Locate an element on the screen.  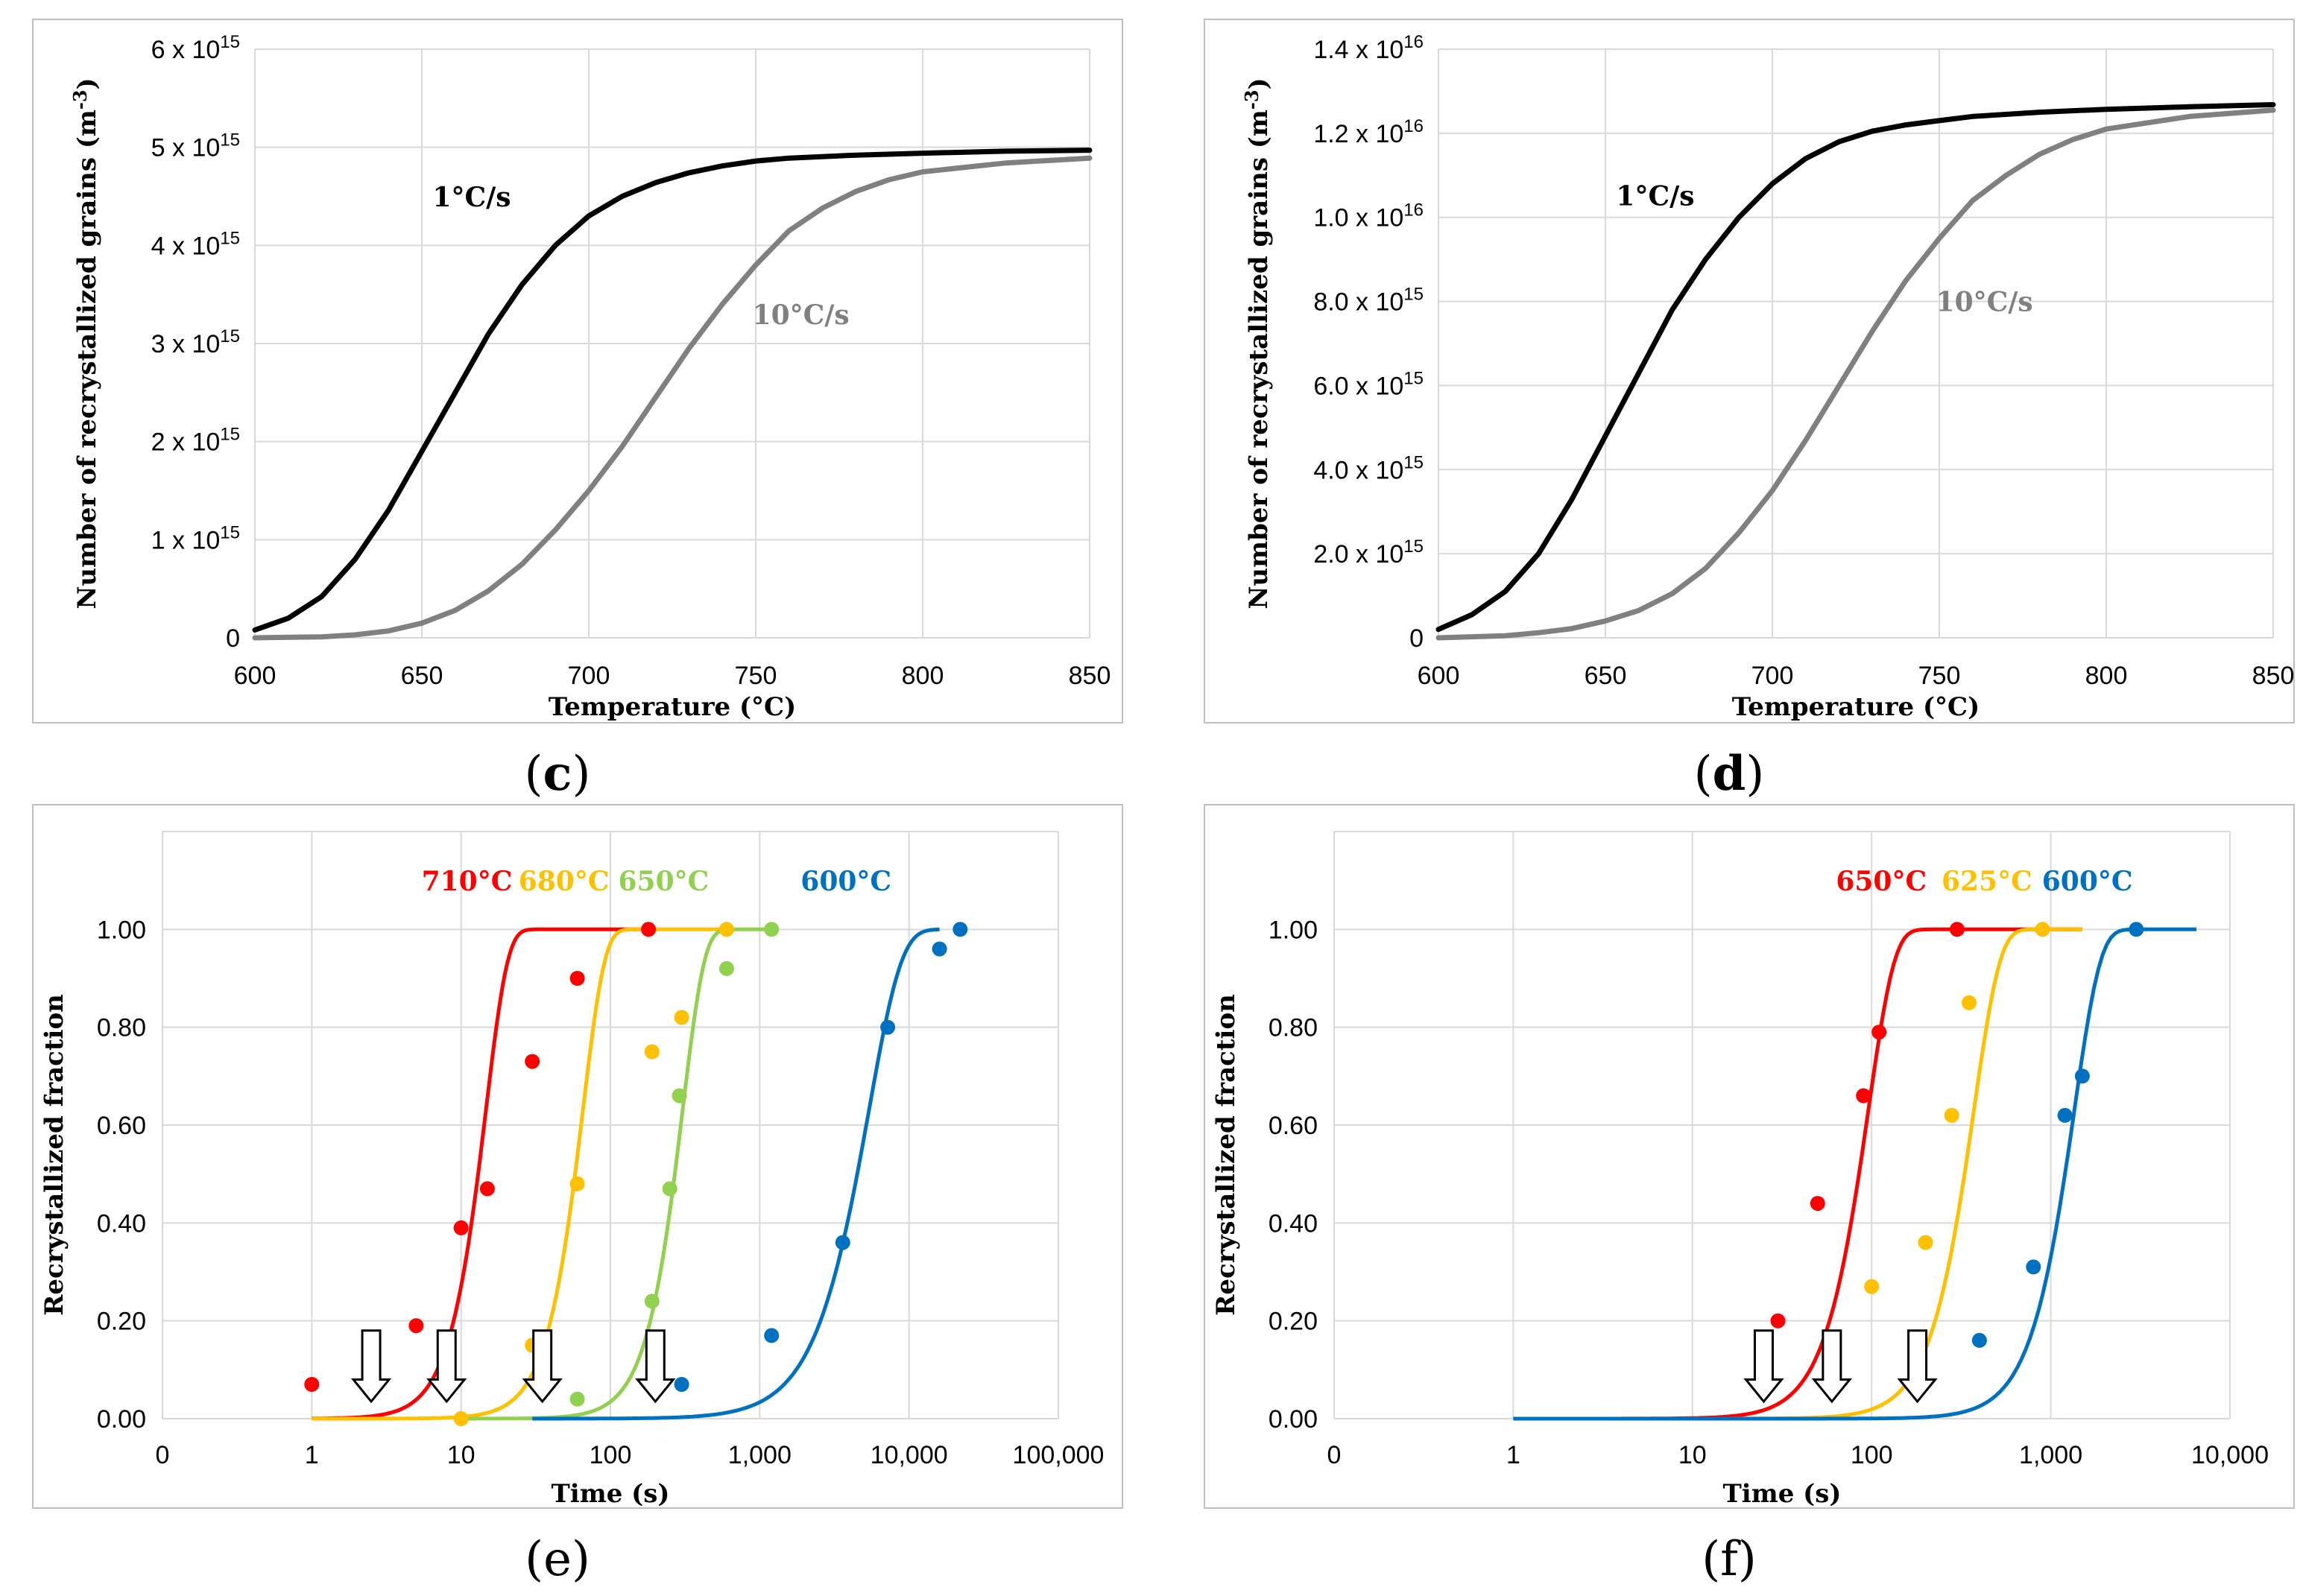
x-axis-title: Time (s) is located at coordinates (611, 1494).